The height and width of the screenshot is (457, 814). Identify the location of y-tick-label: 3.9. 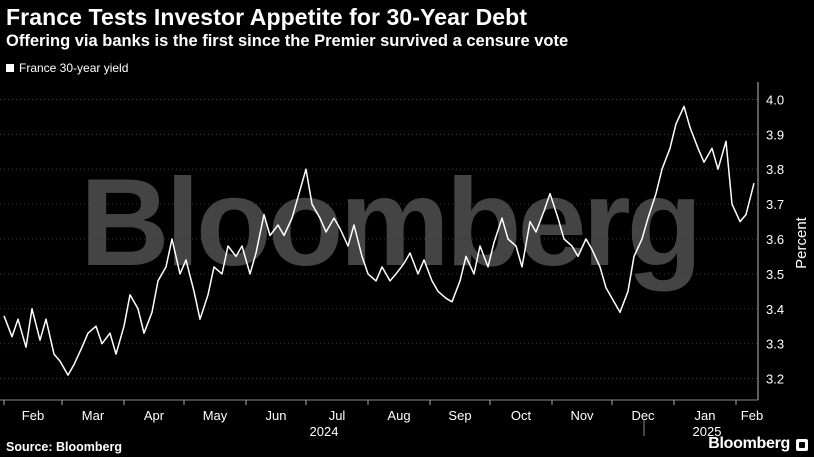
(775, 134).